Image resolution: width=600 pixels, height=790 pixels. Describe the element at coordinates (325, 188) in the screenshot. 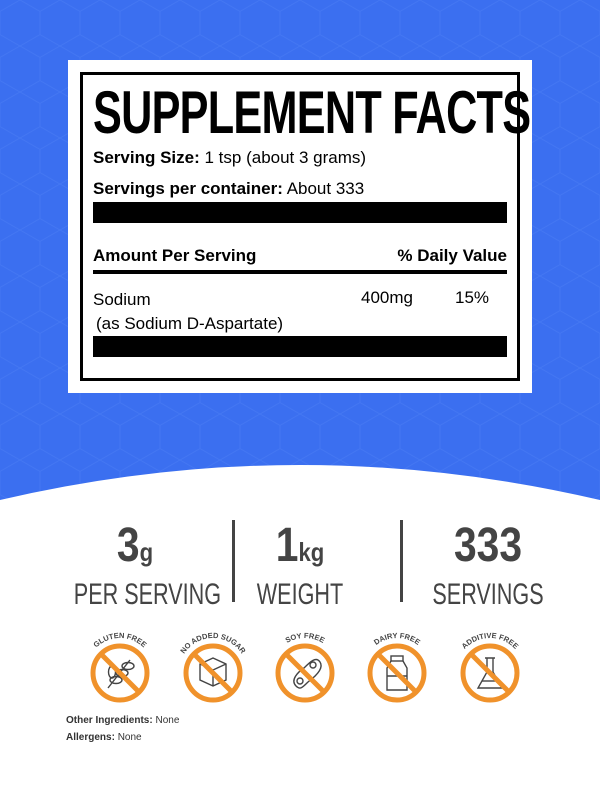

I see `servings-value: About 333` at that location.